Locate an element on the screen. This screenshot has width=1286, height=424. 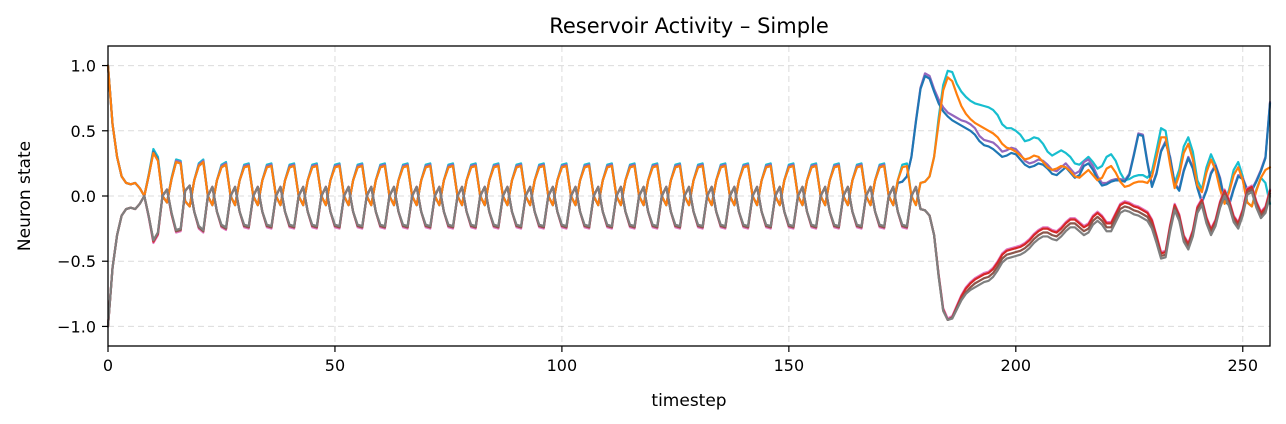
y-tick-label: 0.5 is located at coordinates (83, 131).